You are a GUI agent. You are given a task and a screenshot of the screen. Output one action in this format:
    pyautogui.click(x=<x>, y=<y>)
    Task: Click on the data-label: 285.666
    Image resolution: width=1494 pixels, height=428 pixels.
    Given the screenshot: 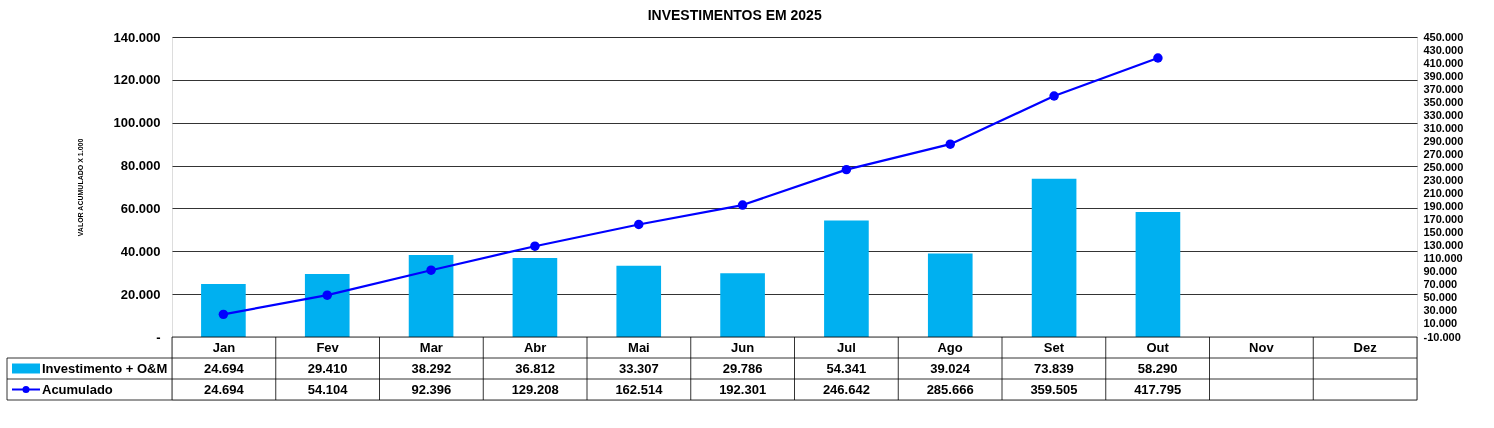 What is the action you would take?
    pyautogui.click(x=950, y=389)
    